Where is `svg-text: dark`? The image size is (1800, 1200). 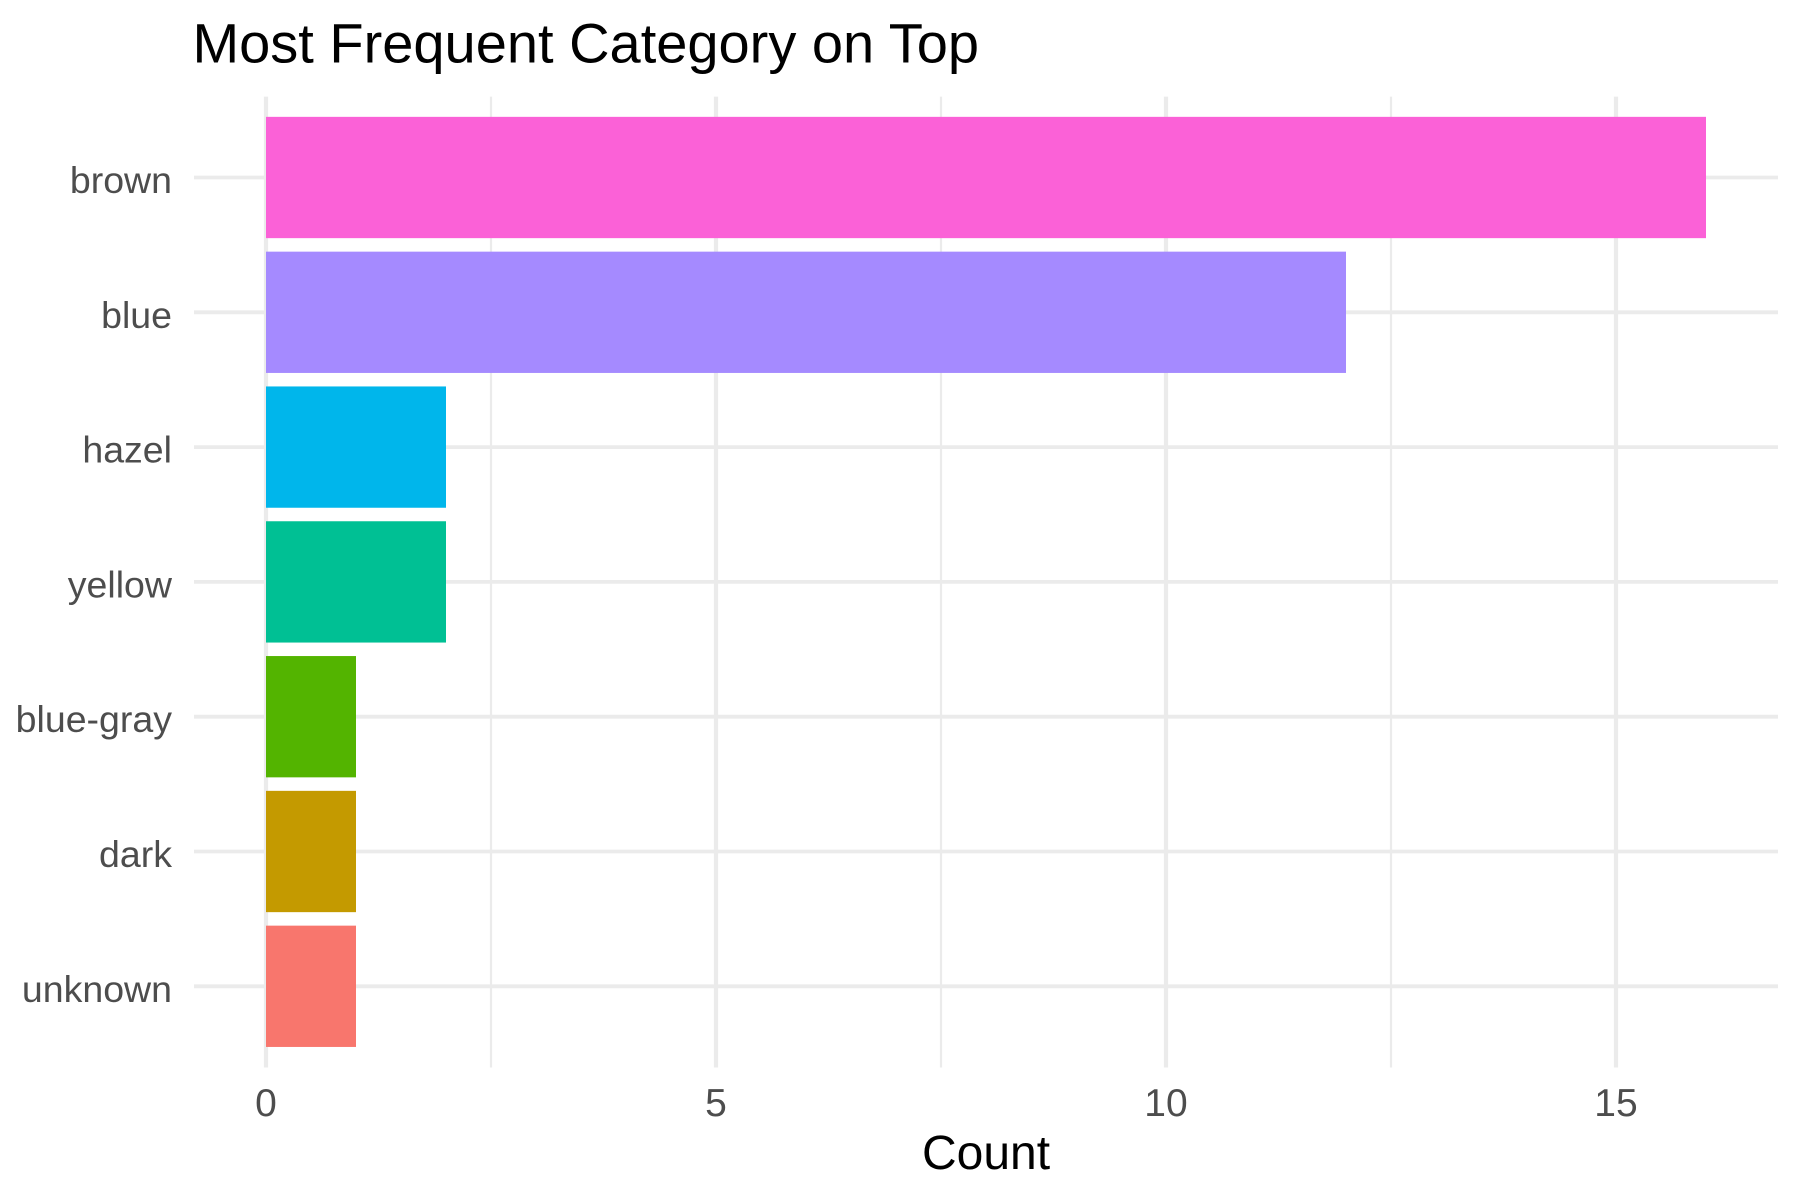 svg-text: dark is located at coordinates (135, 854).